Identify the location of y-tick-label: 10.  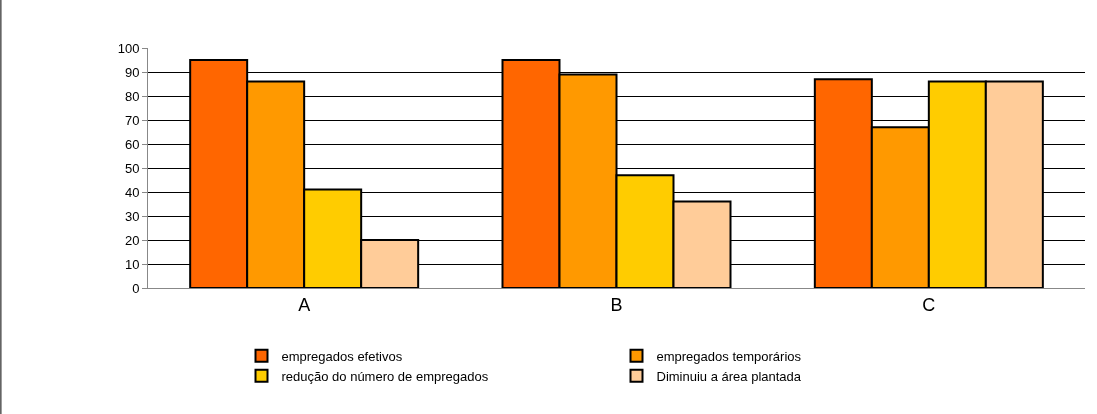
(132, 264).